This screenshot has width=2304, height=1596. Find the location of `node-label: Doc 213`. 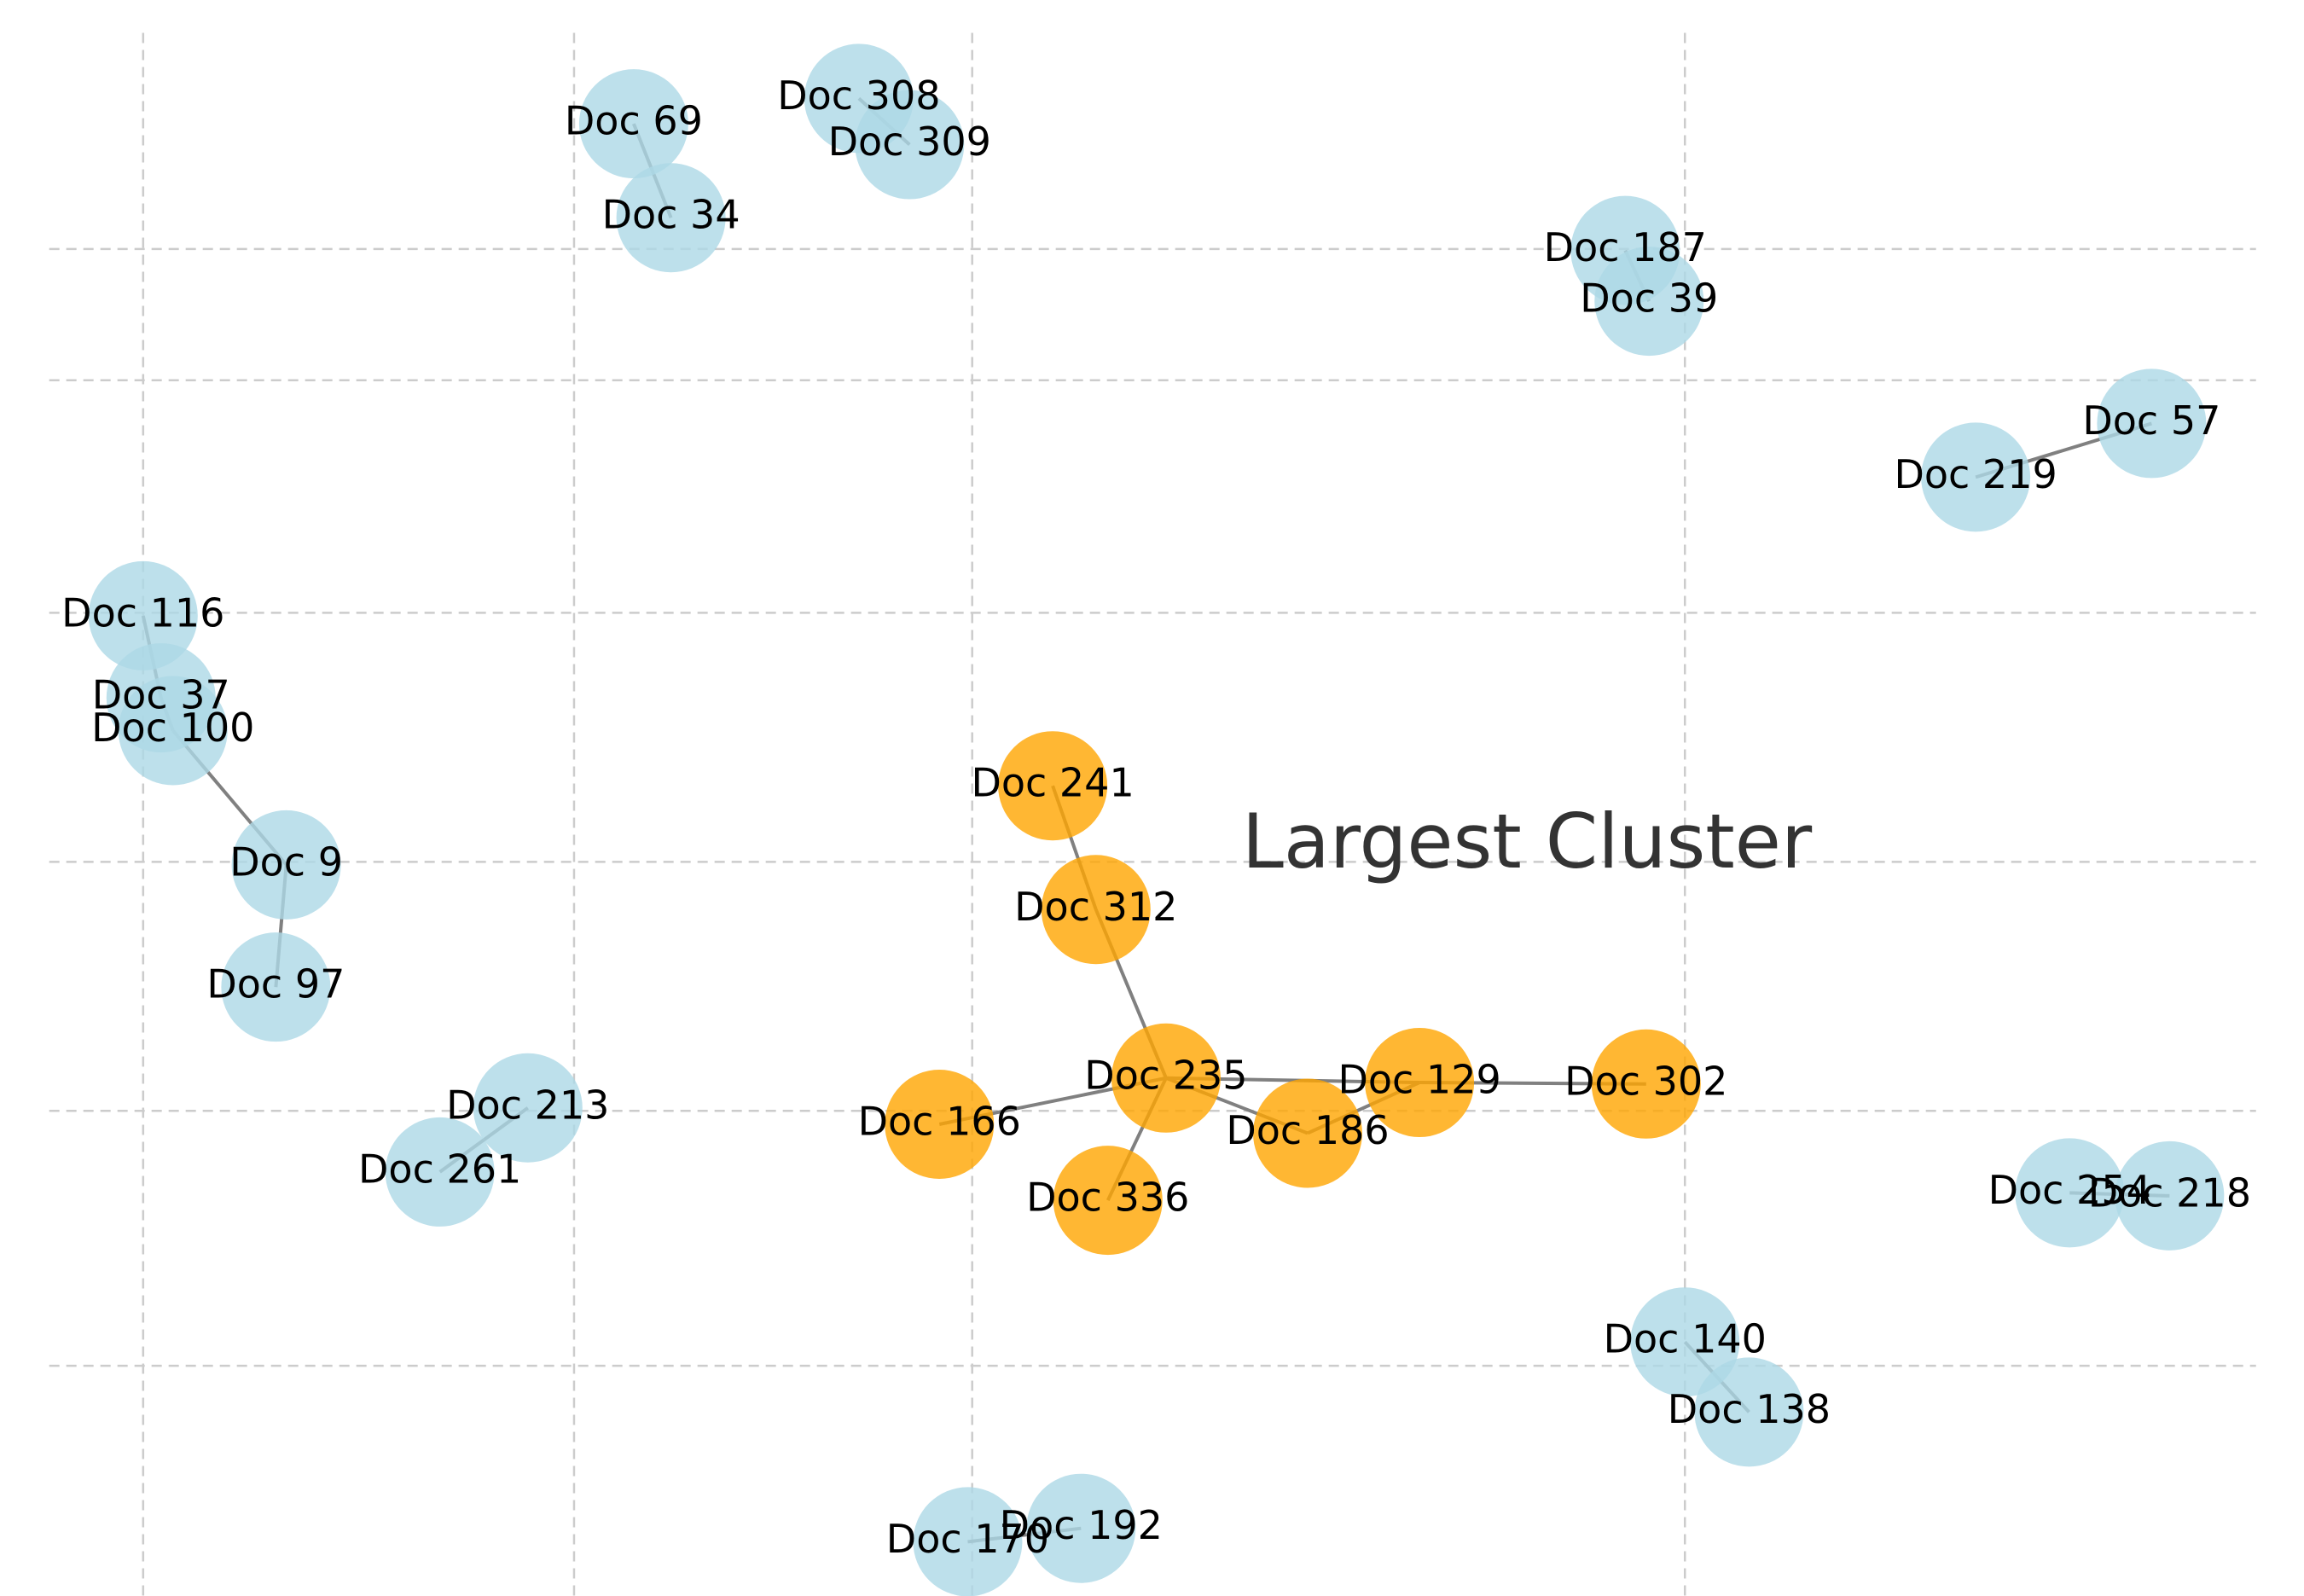

node-label: Doc 213 is located at coordinates (527, 1105).